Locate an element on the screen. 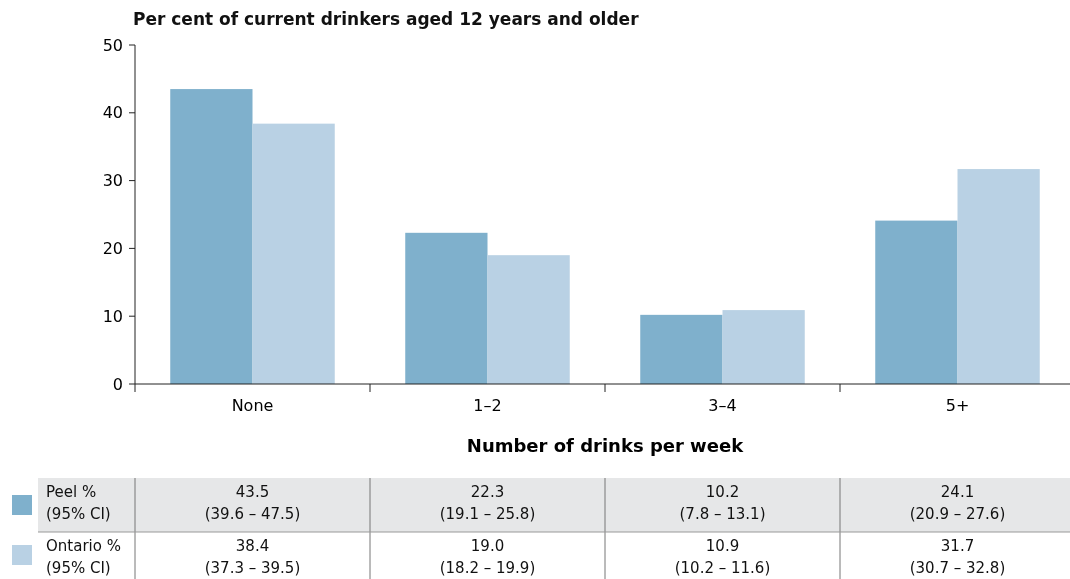 The width and height of the screenshot is (1070, 579). x-tick-label: 3–4 is located at coordinates (722, 405).